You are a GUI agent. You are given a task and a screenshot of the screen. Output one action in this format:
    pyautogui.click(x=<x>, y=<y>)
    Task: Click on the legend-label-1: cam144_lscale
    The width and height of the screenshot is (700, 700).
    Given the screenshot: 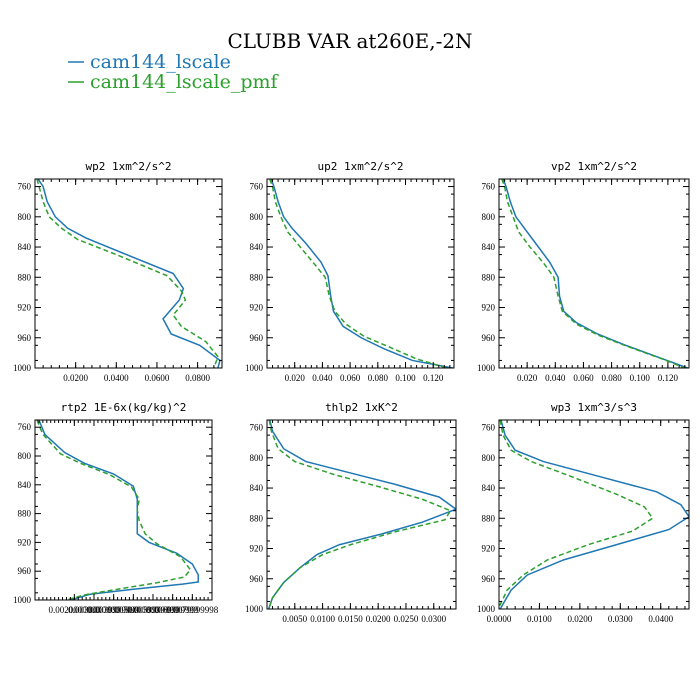 What is the action you would take?
    pyautogui.click(x=160, y=62)
    